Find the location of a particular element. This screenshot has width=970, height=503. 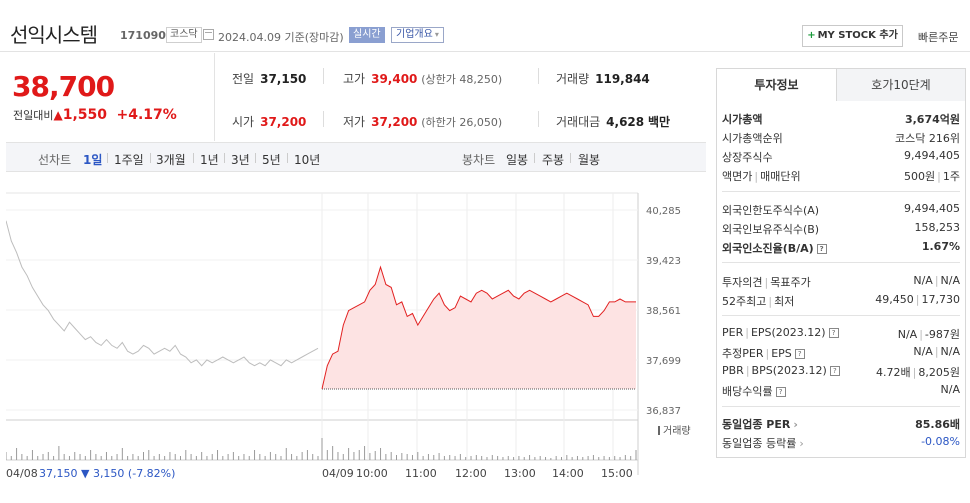

y-tick-label: 39,423 is located at coordinates (663, 261).